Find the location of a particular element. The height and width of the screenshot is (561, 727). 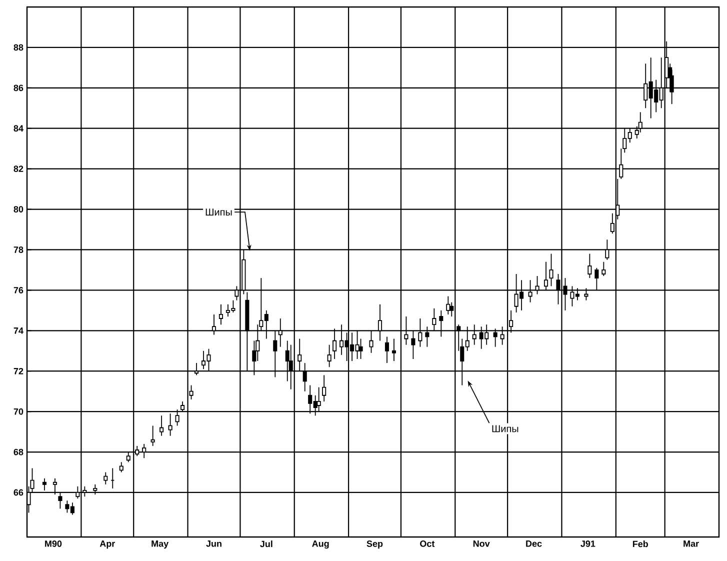

y-tick-label: 70 is located at coordinates (19, 411).